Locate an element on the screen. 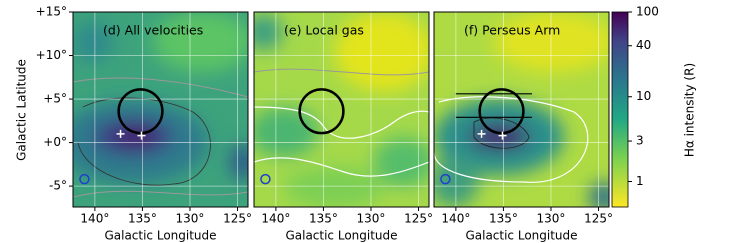  panel-title: (f) Perseus Arm is located at coordinates (512, 30).